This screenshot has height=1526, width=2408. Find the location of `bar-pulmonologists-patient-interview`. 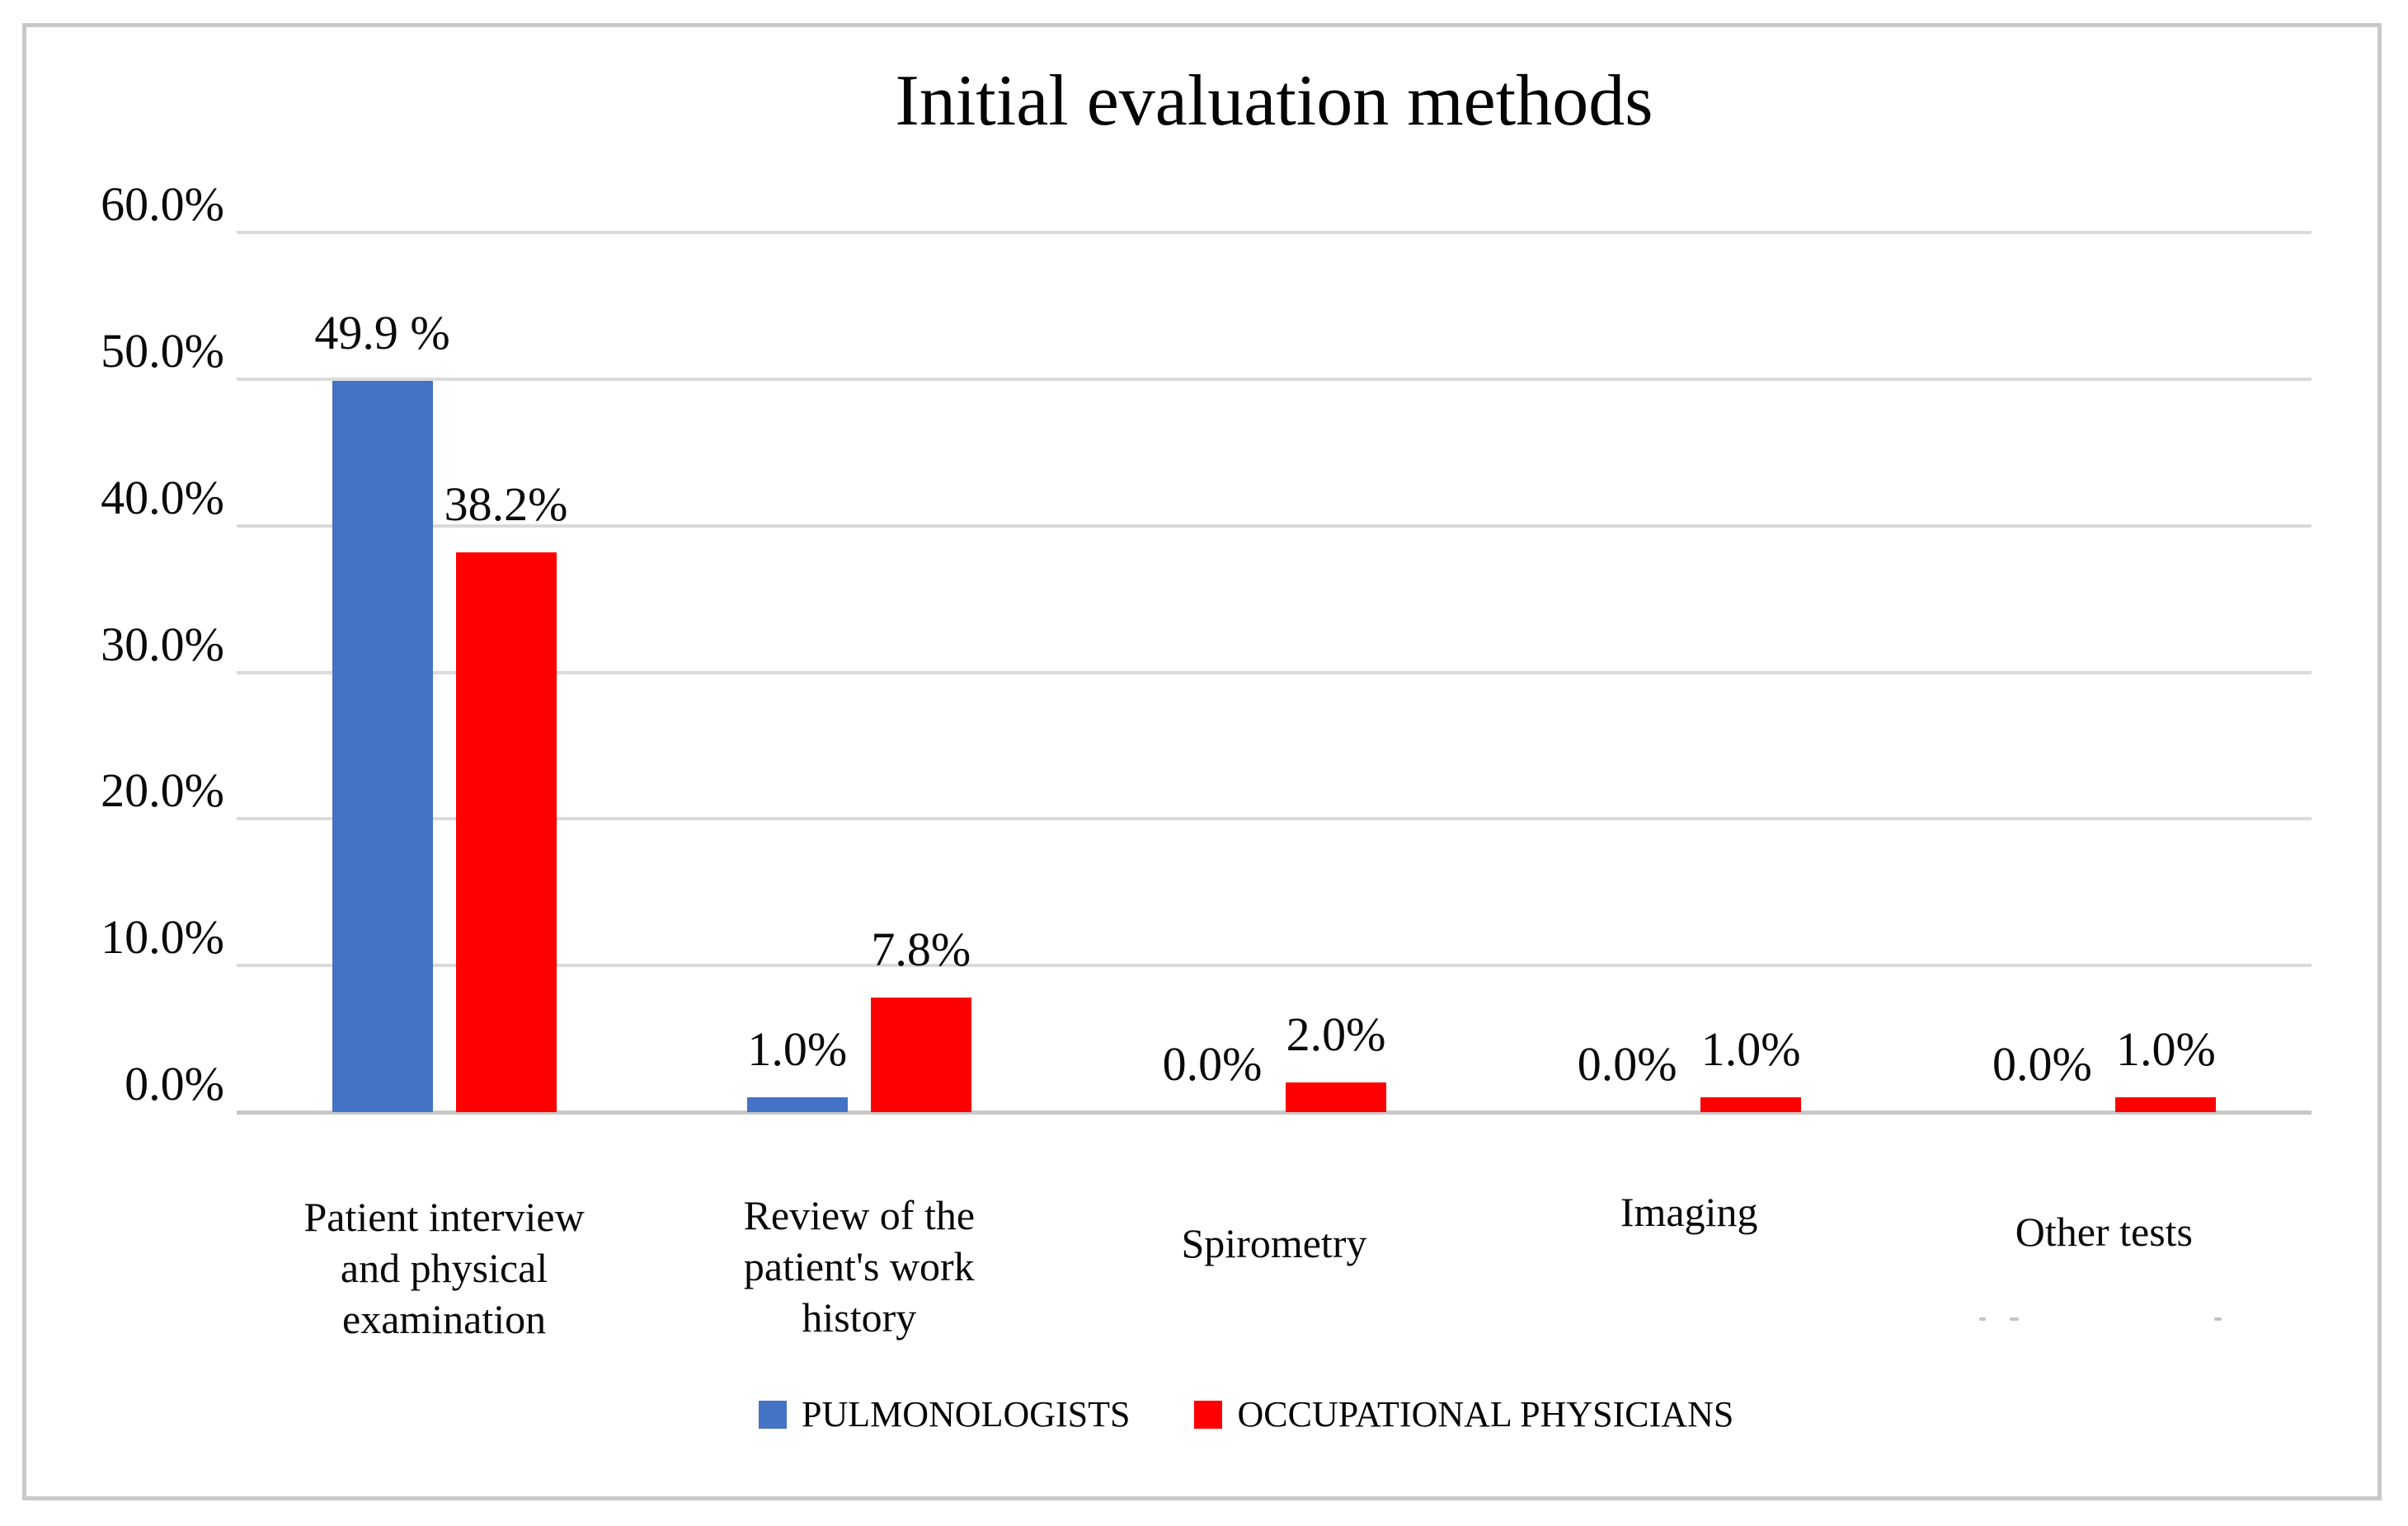

bar-pulmonologists-patient-interview is located at coordinates (383, 746).